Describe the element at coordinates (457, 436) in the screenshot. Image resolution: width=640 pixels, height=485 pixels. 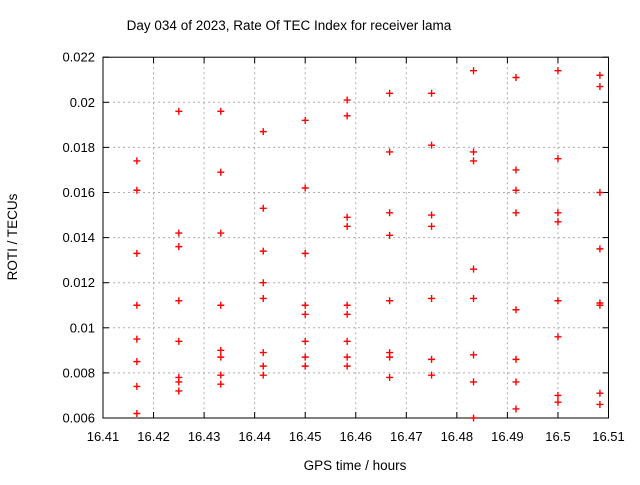
I see `x-tick-label: 16.48` at that location.